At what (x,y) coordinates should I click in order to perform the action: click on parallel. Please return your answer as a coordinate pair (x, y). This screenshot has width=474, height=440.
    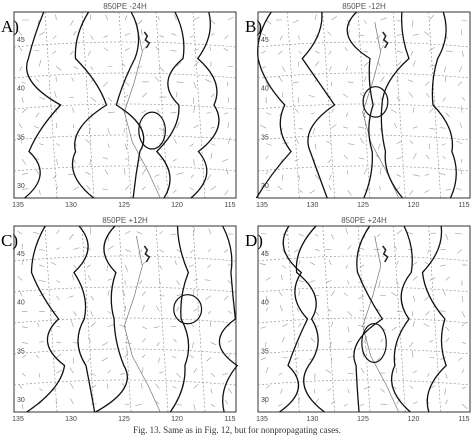
    Looking at the image, I should click on (364, 44).